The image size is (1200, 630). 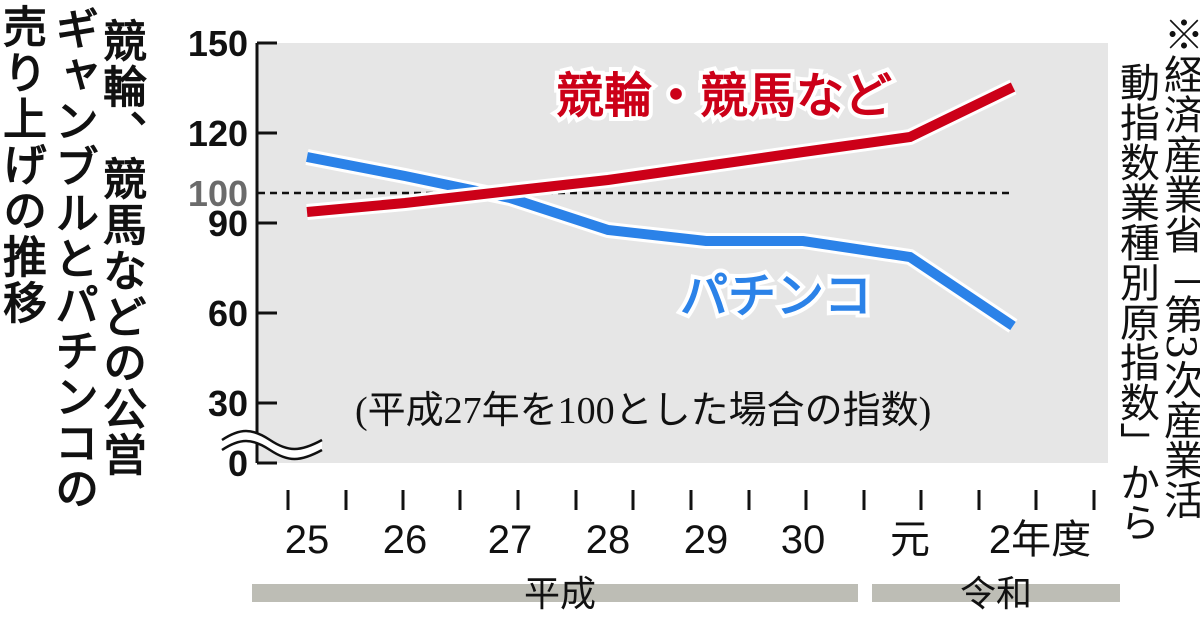 I want to click on x-tick-28: 28, so click(x=608, y=540).